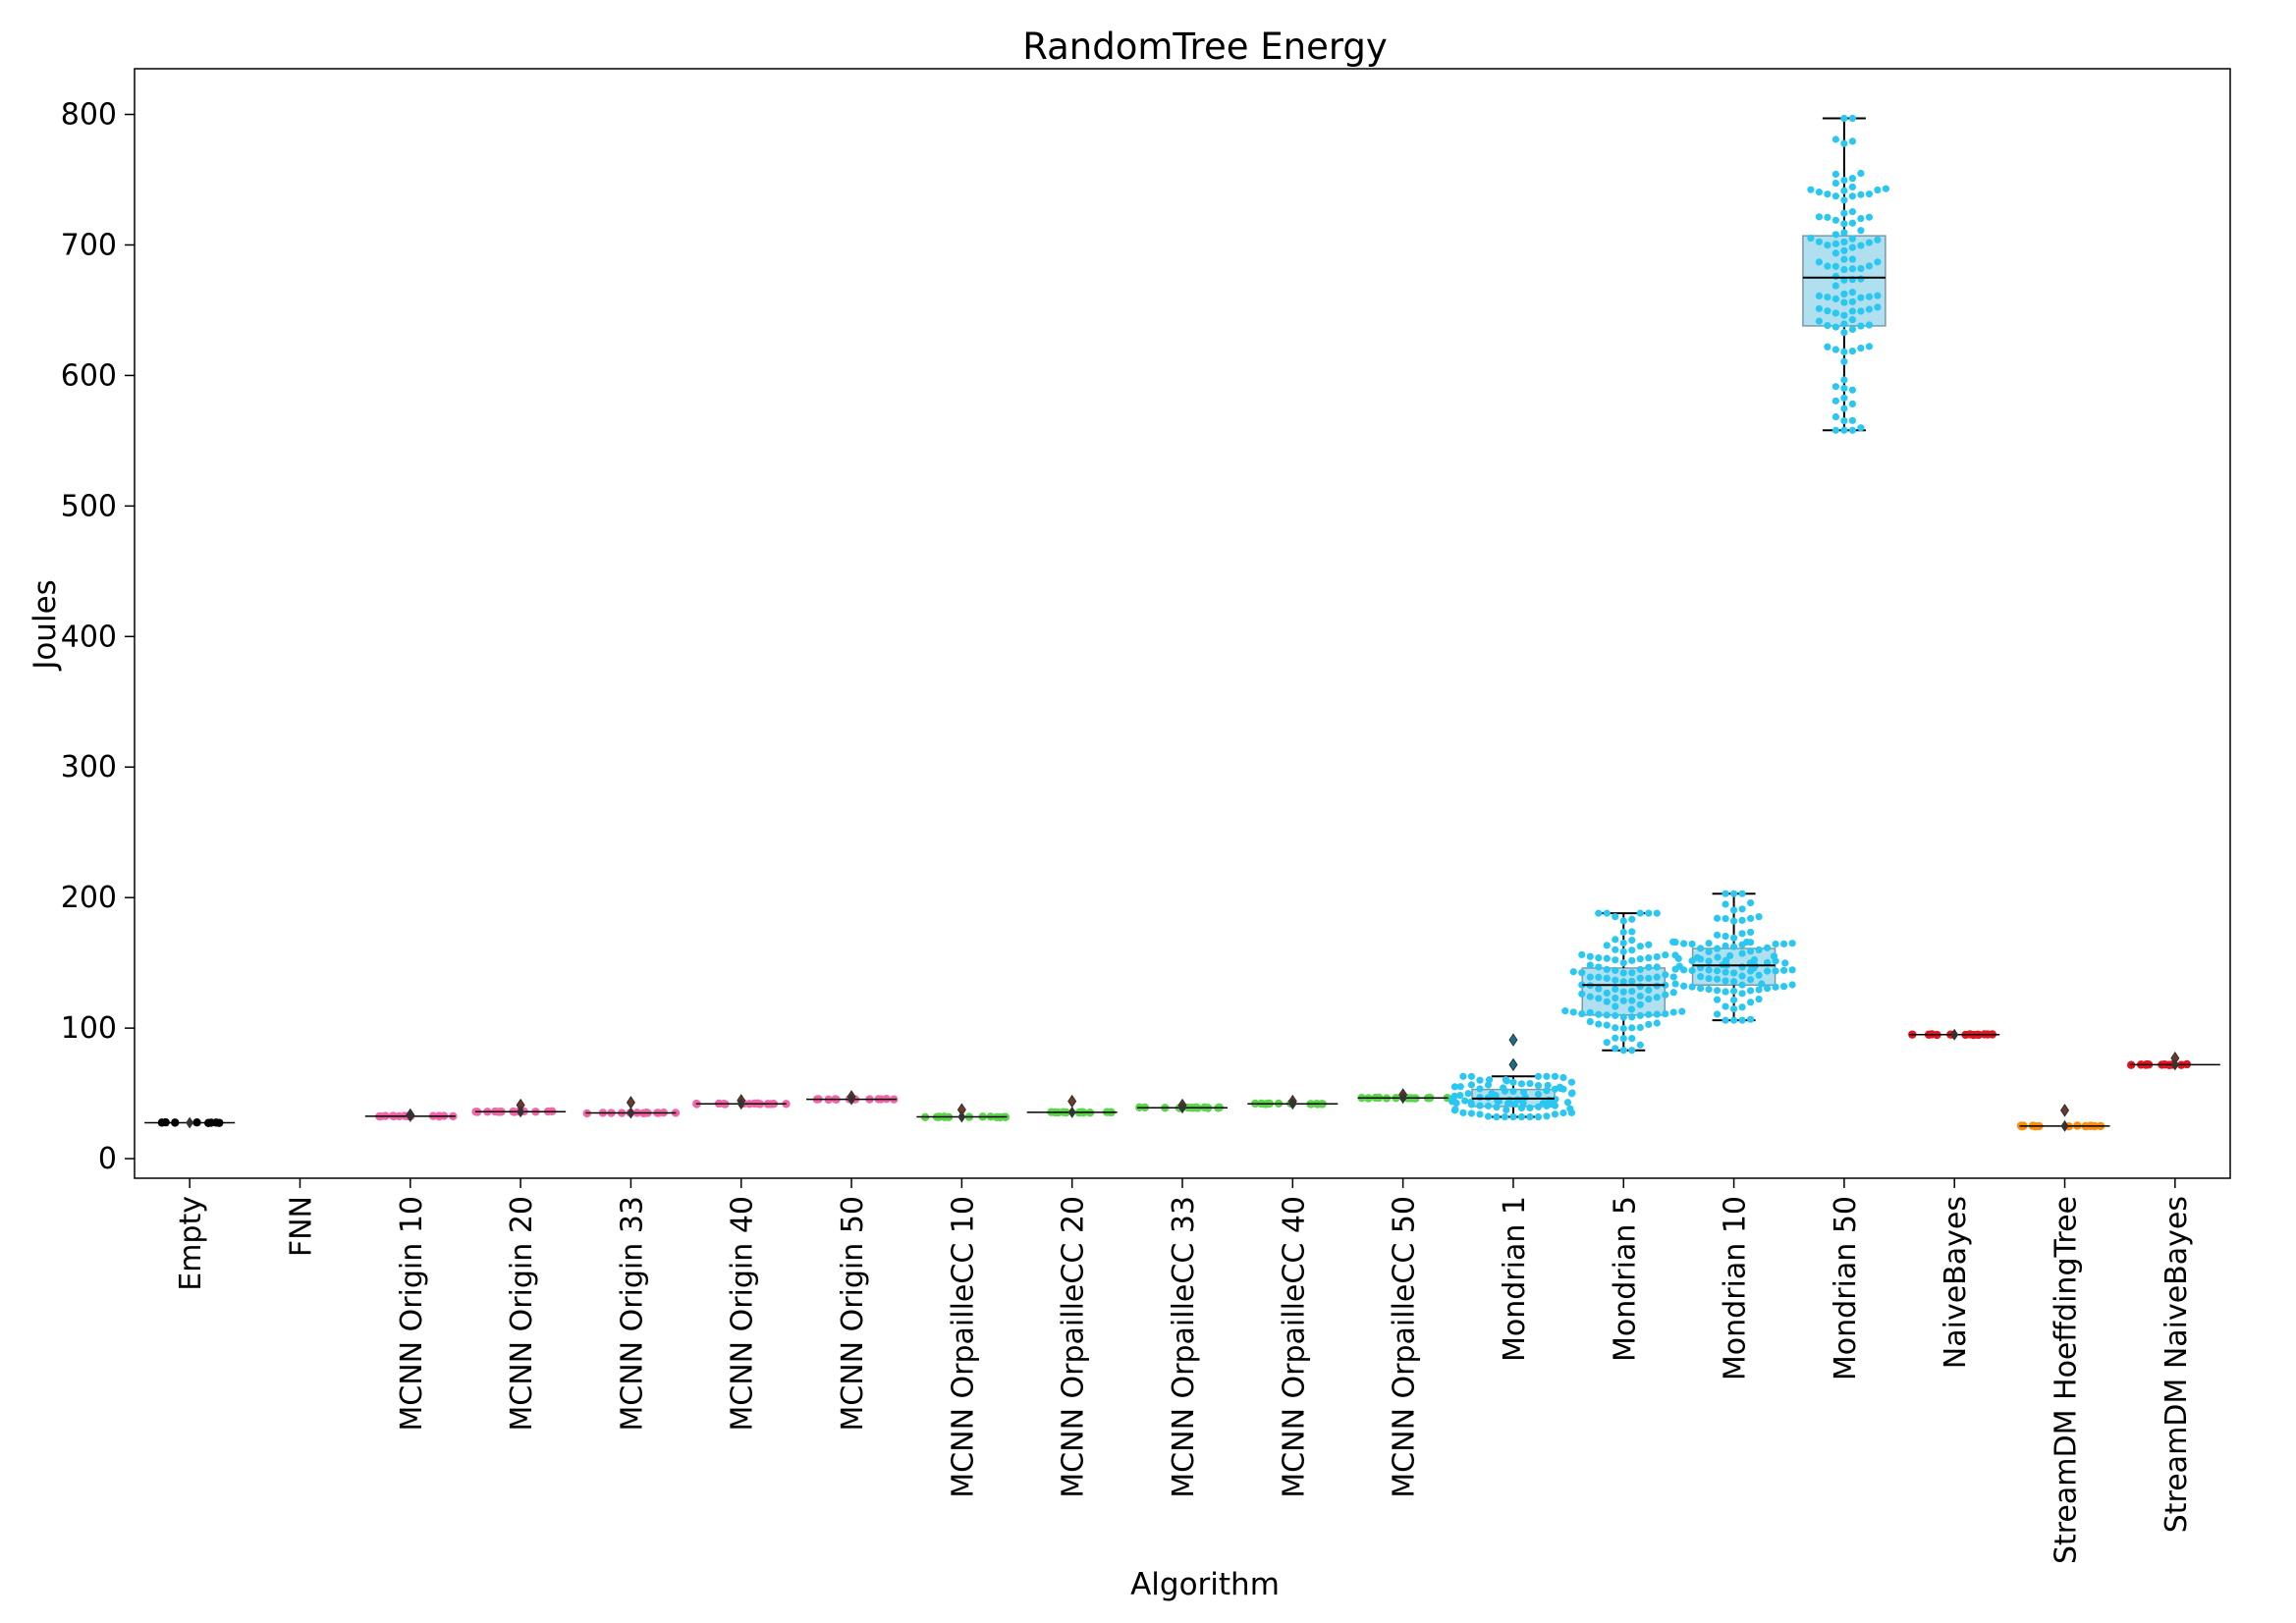  I want to click on x-tick-label: Empty, so click(191, 1243).